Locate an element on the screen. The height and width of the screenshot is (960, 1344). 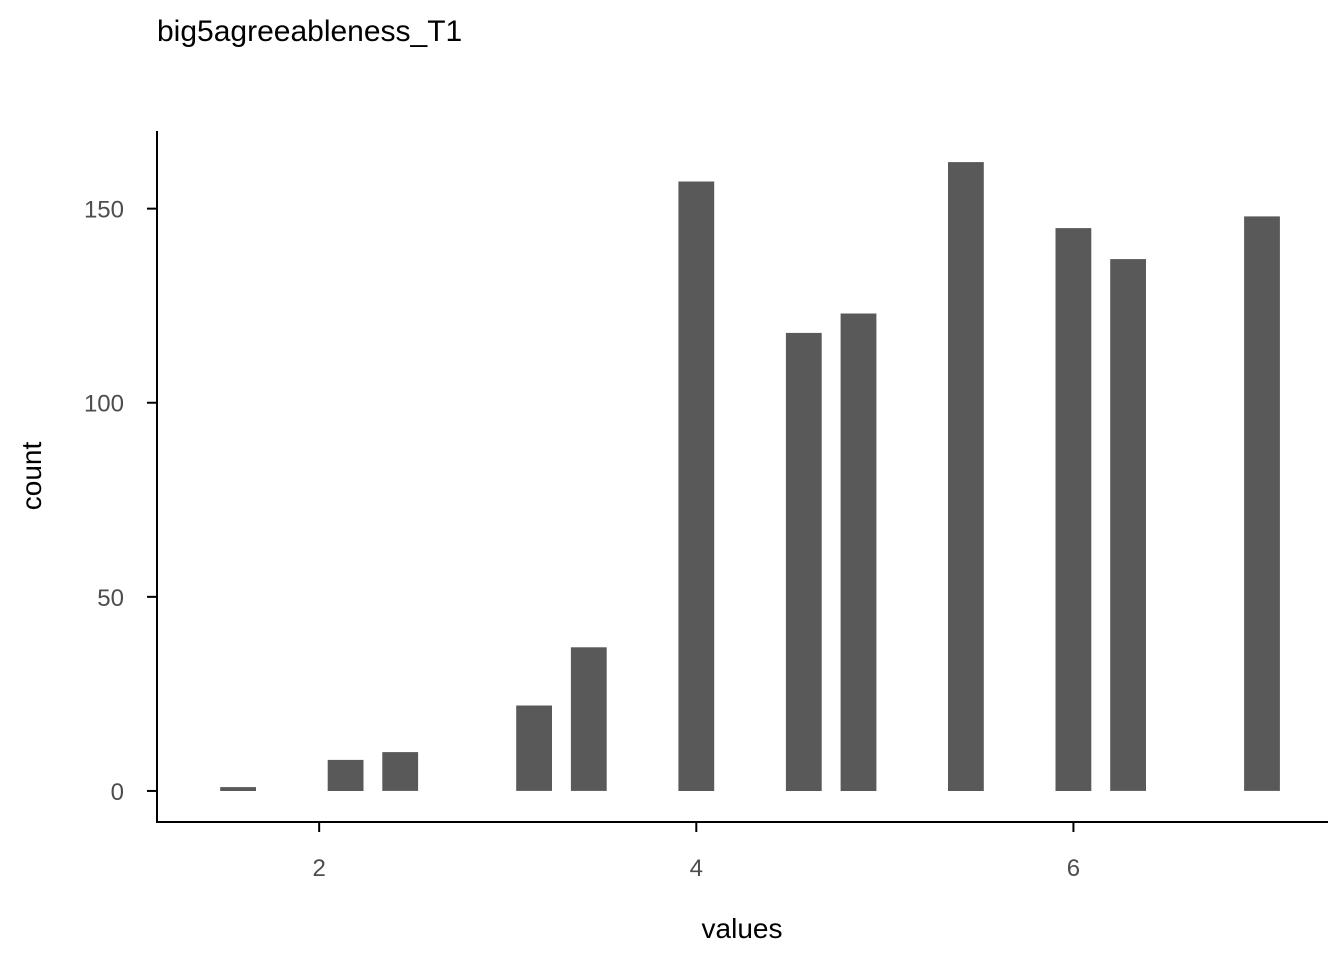
y-tick-label: 50 is located at coordinates (110, 598).